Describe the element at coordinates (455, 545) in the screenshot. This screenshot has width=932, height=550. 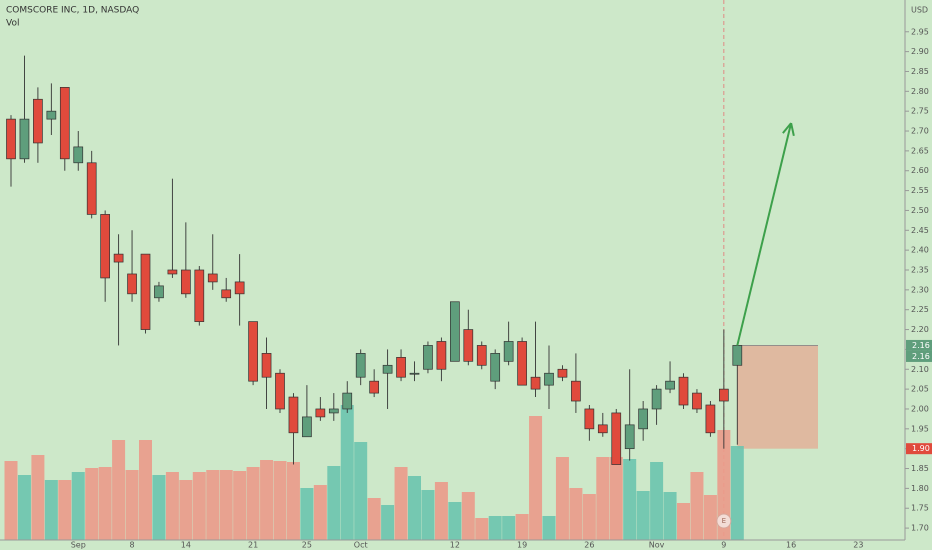
I see `x-tick-label: 12` at that location.